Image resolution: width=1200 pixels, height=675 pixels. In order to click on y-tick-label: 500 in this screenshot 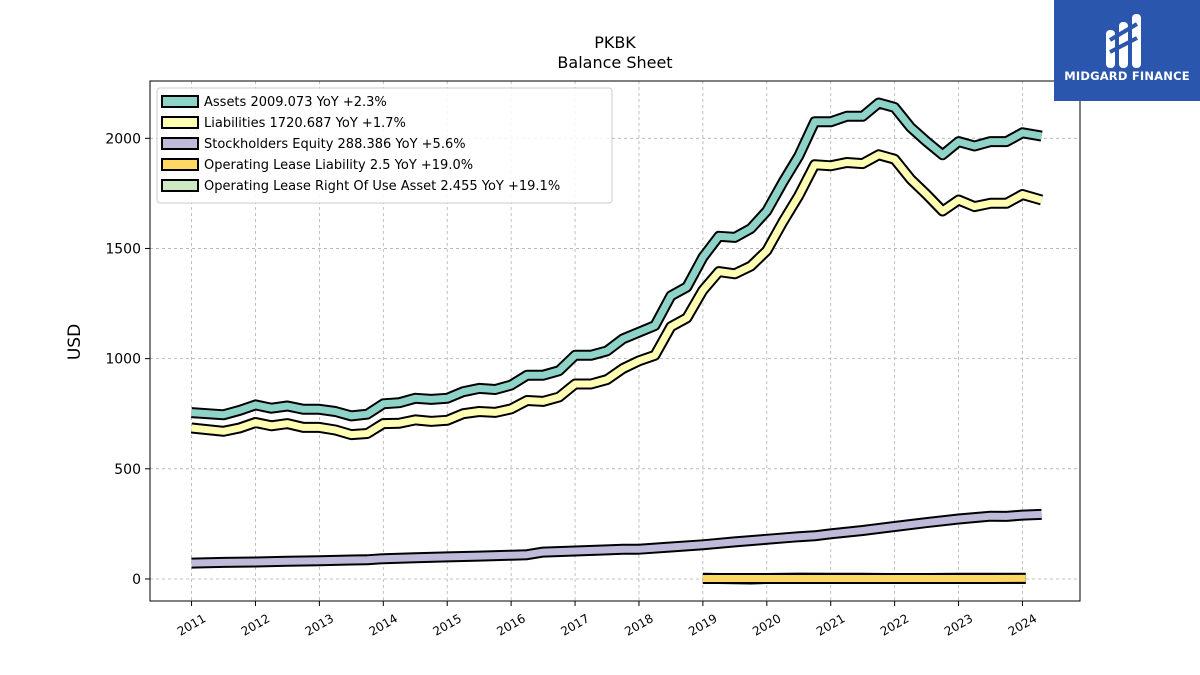, I will do `click(127, 470)`.